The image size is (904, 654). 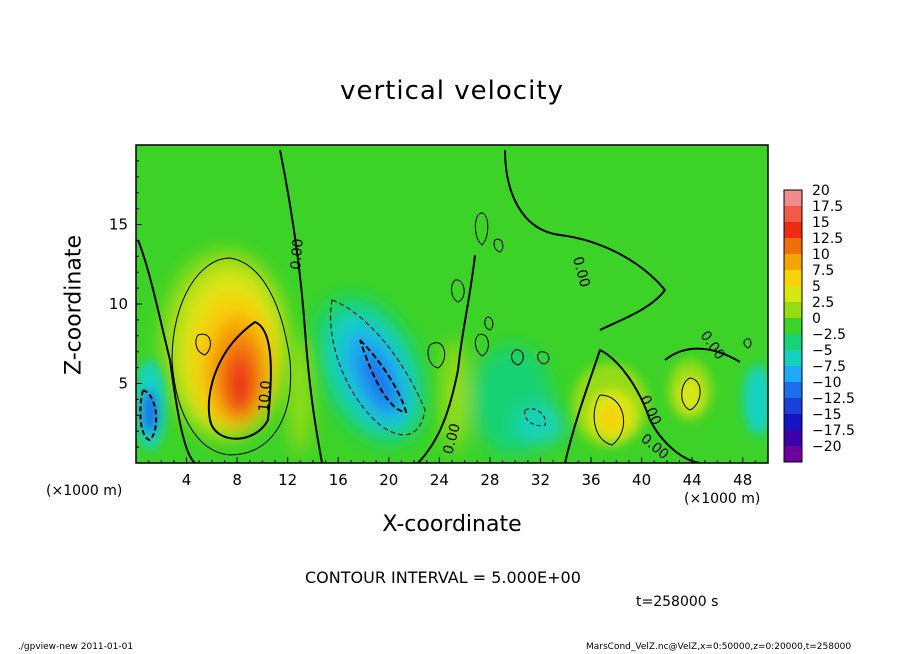 I want to click on colorbar-label: 2.5, so click(x=823, y=303).